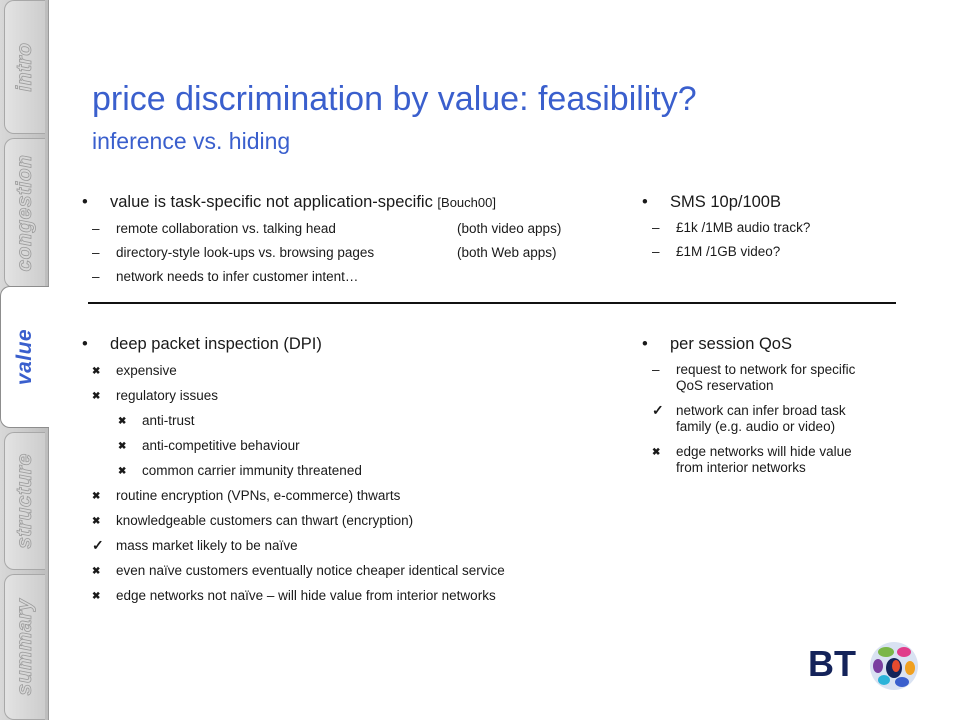 The width and height of the screenshot is (960, 720). I want to click on section-divider, so click(492, 303).